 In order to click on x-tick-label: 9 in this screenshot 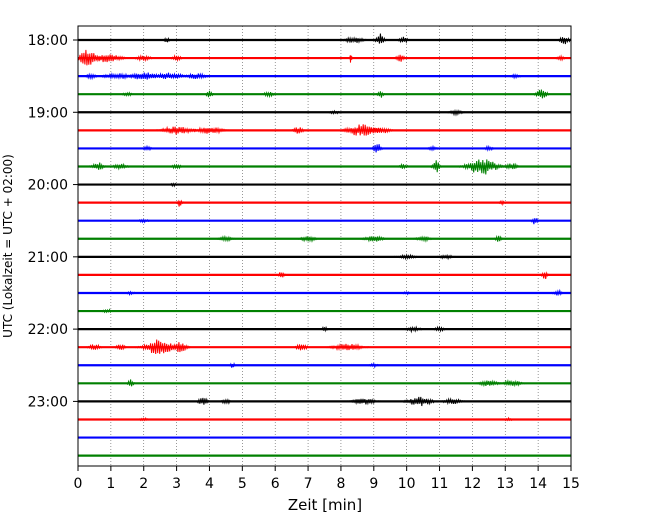, I will do `click(373, 484)`.